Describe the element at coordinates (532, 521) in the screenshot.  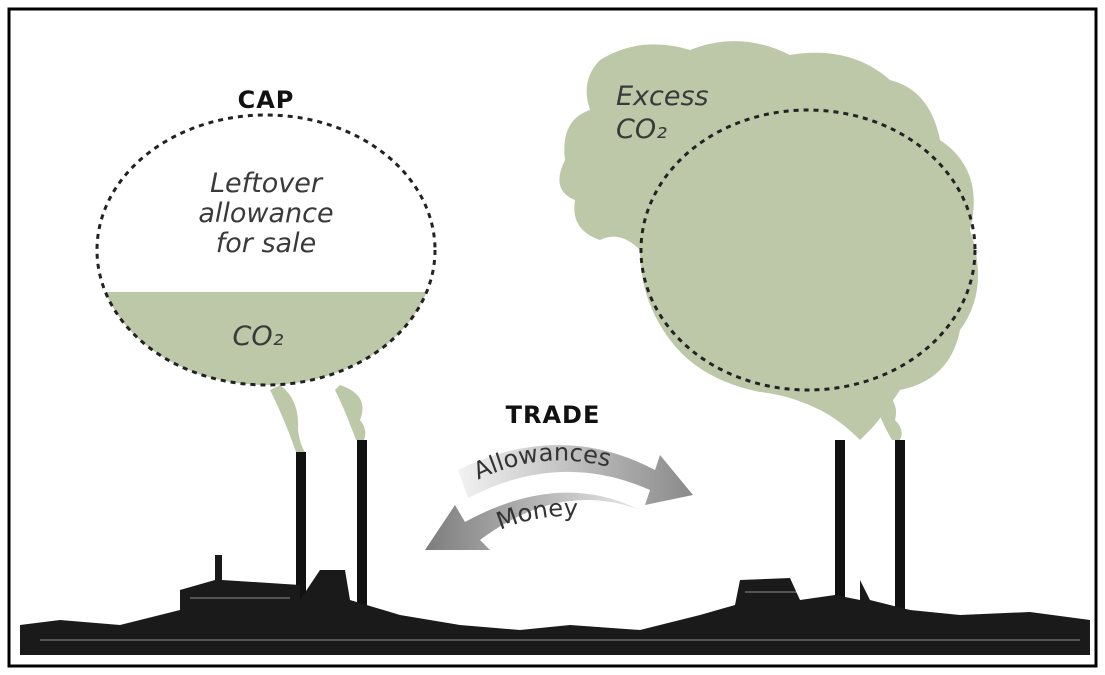
I see `arrow-money` at that location.